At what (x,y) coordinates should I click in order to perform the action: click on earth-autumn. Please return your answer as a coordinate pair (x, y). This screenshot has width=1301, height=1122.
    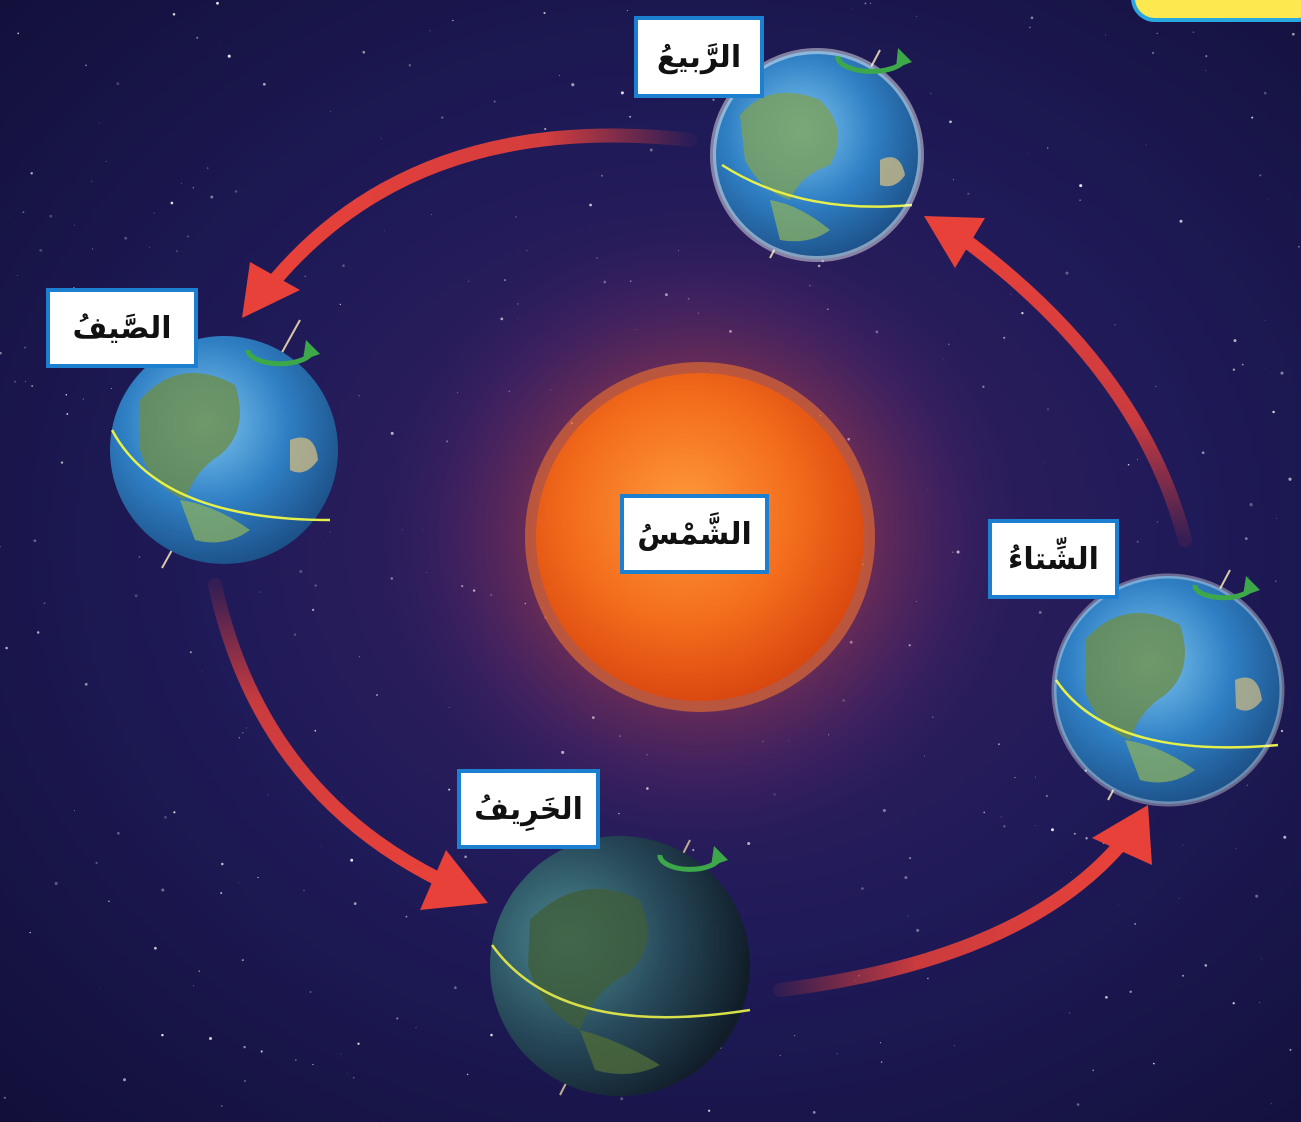
    Looking at the image, I should click on (620, 966).